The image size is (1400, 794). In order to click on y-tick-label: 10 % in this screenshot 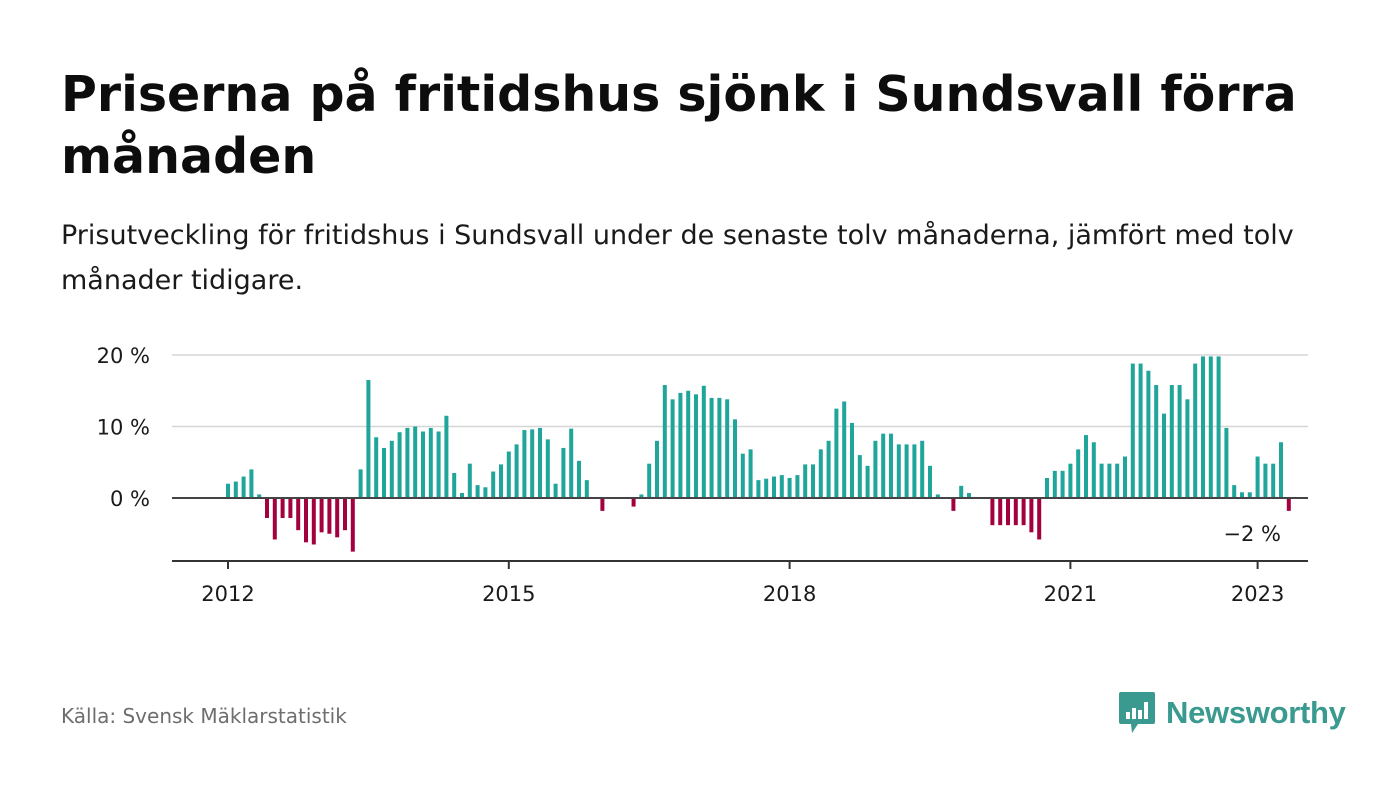, I will do `click(123, 428)`.